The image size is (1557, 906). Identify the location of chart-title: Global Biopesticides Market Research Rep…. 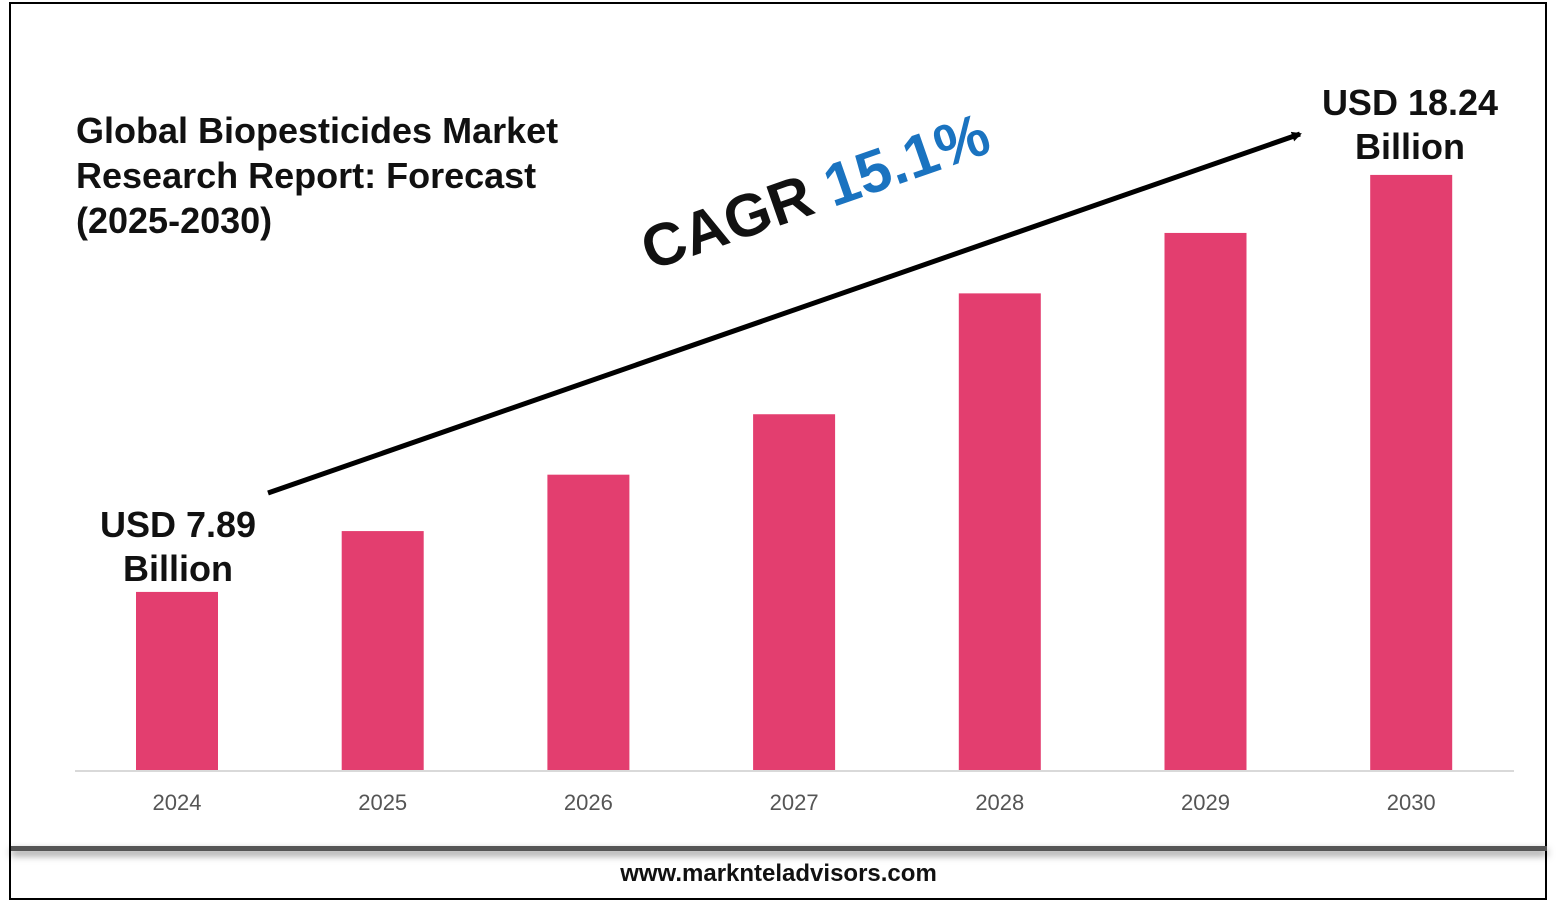
(356, 175).